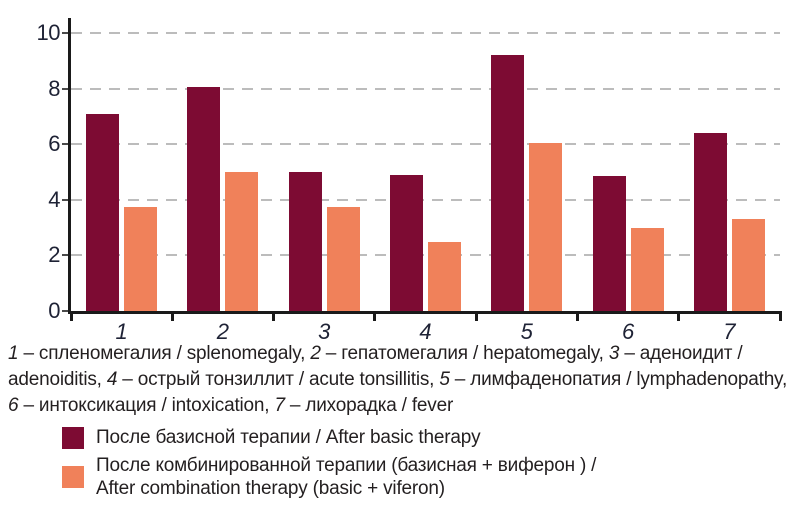  What do you see at coordinates (729, 331) in the screenshot?
I see `x-category-label: 7` at bounding box center [729, 331].